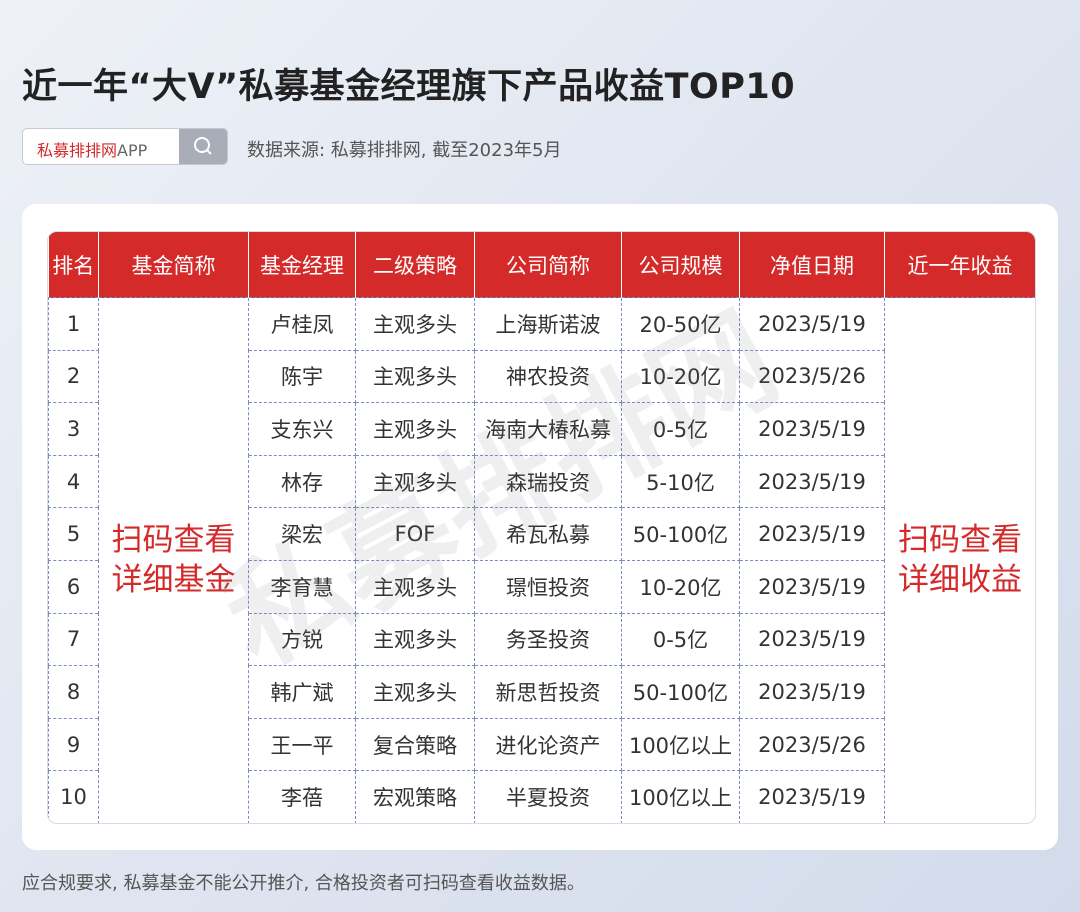  What do you see at coordinates (73, 429) in the screenshot?
I see `cell: 3` at bounding box center [73, 429].